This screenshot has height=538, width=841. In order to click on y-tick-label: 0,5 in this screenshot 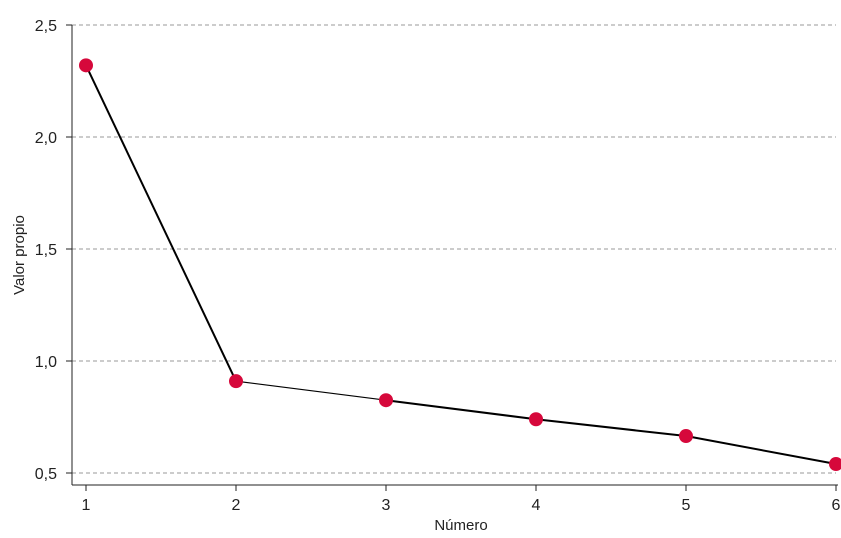, I will do `click(46, 474)`.